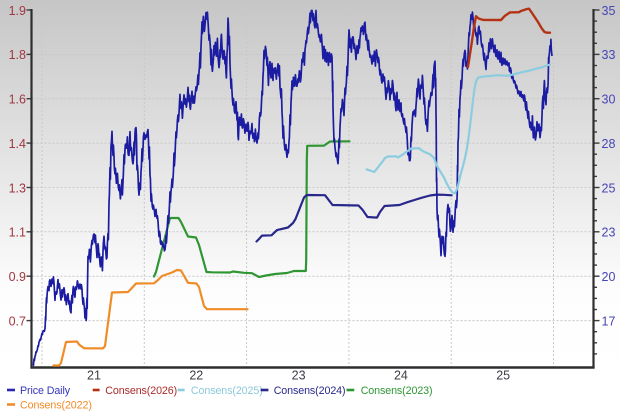 This screenshot has height=419, width=620. I want to click on svg-text: 35, so click(609, 11).